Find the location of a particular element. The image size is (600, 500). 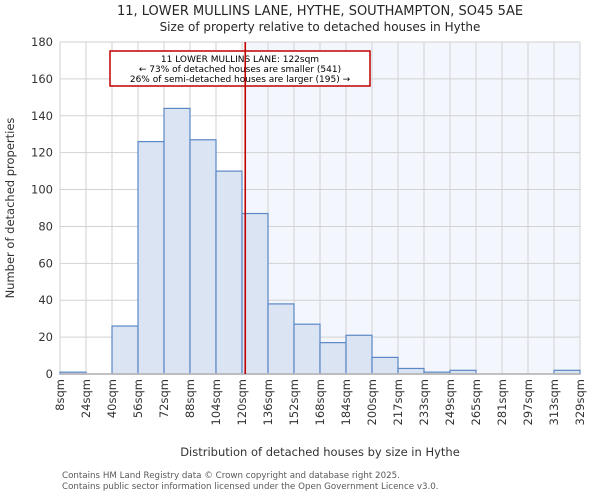

x-tick-label: 313sqm is located at coordinates (554, 402).